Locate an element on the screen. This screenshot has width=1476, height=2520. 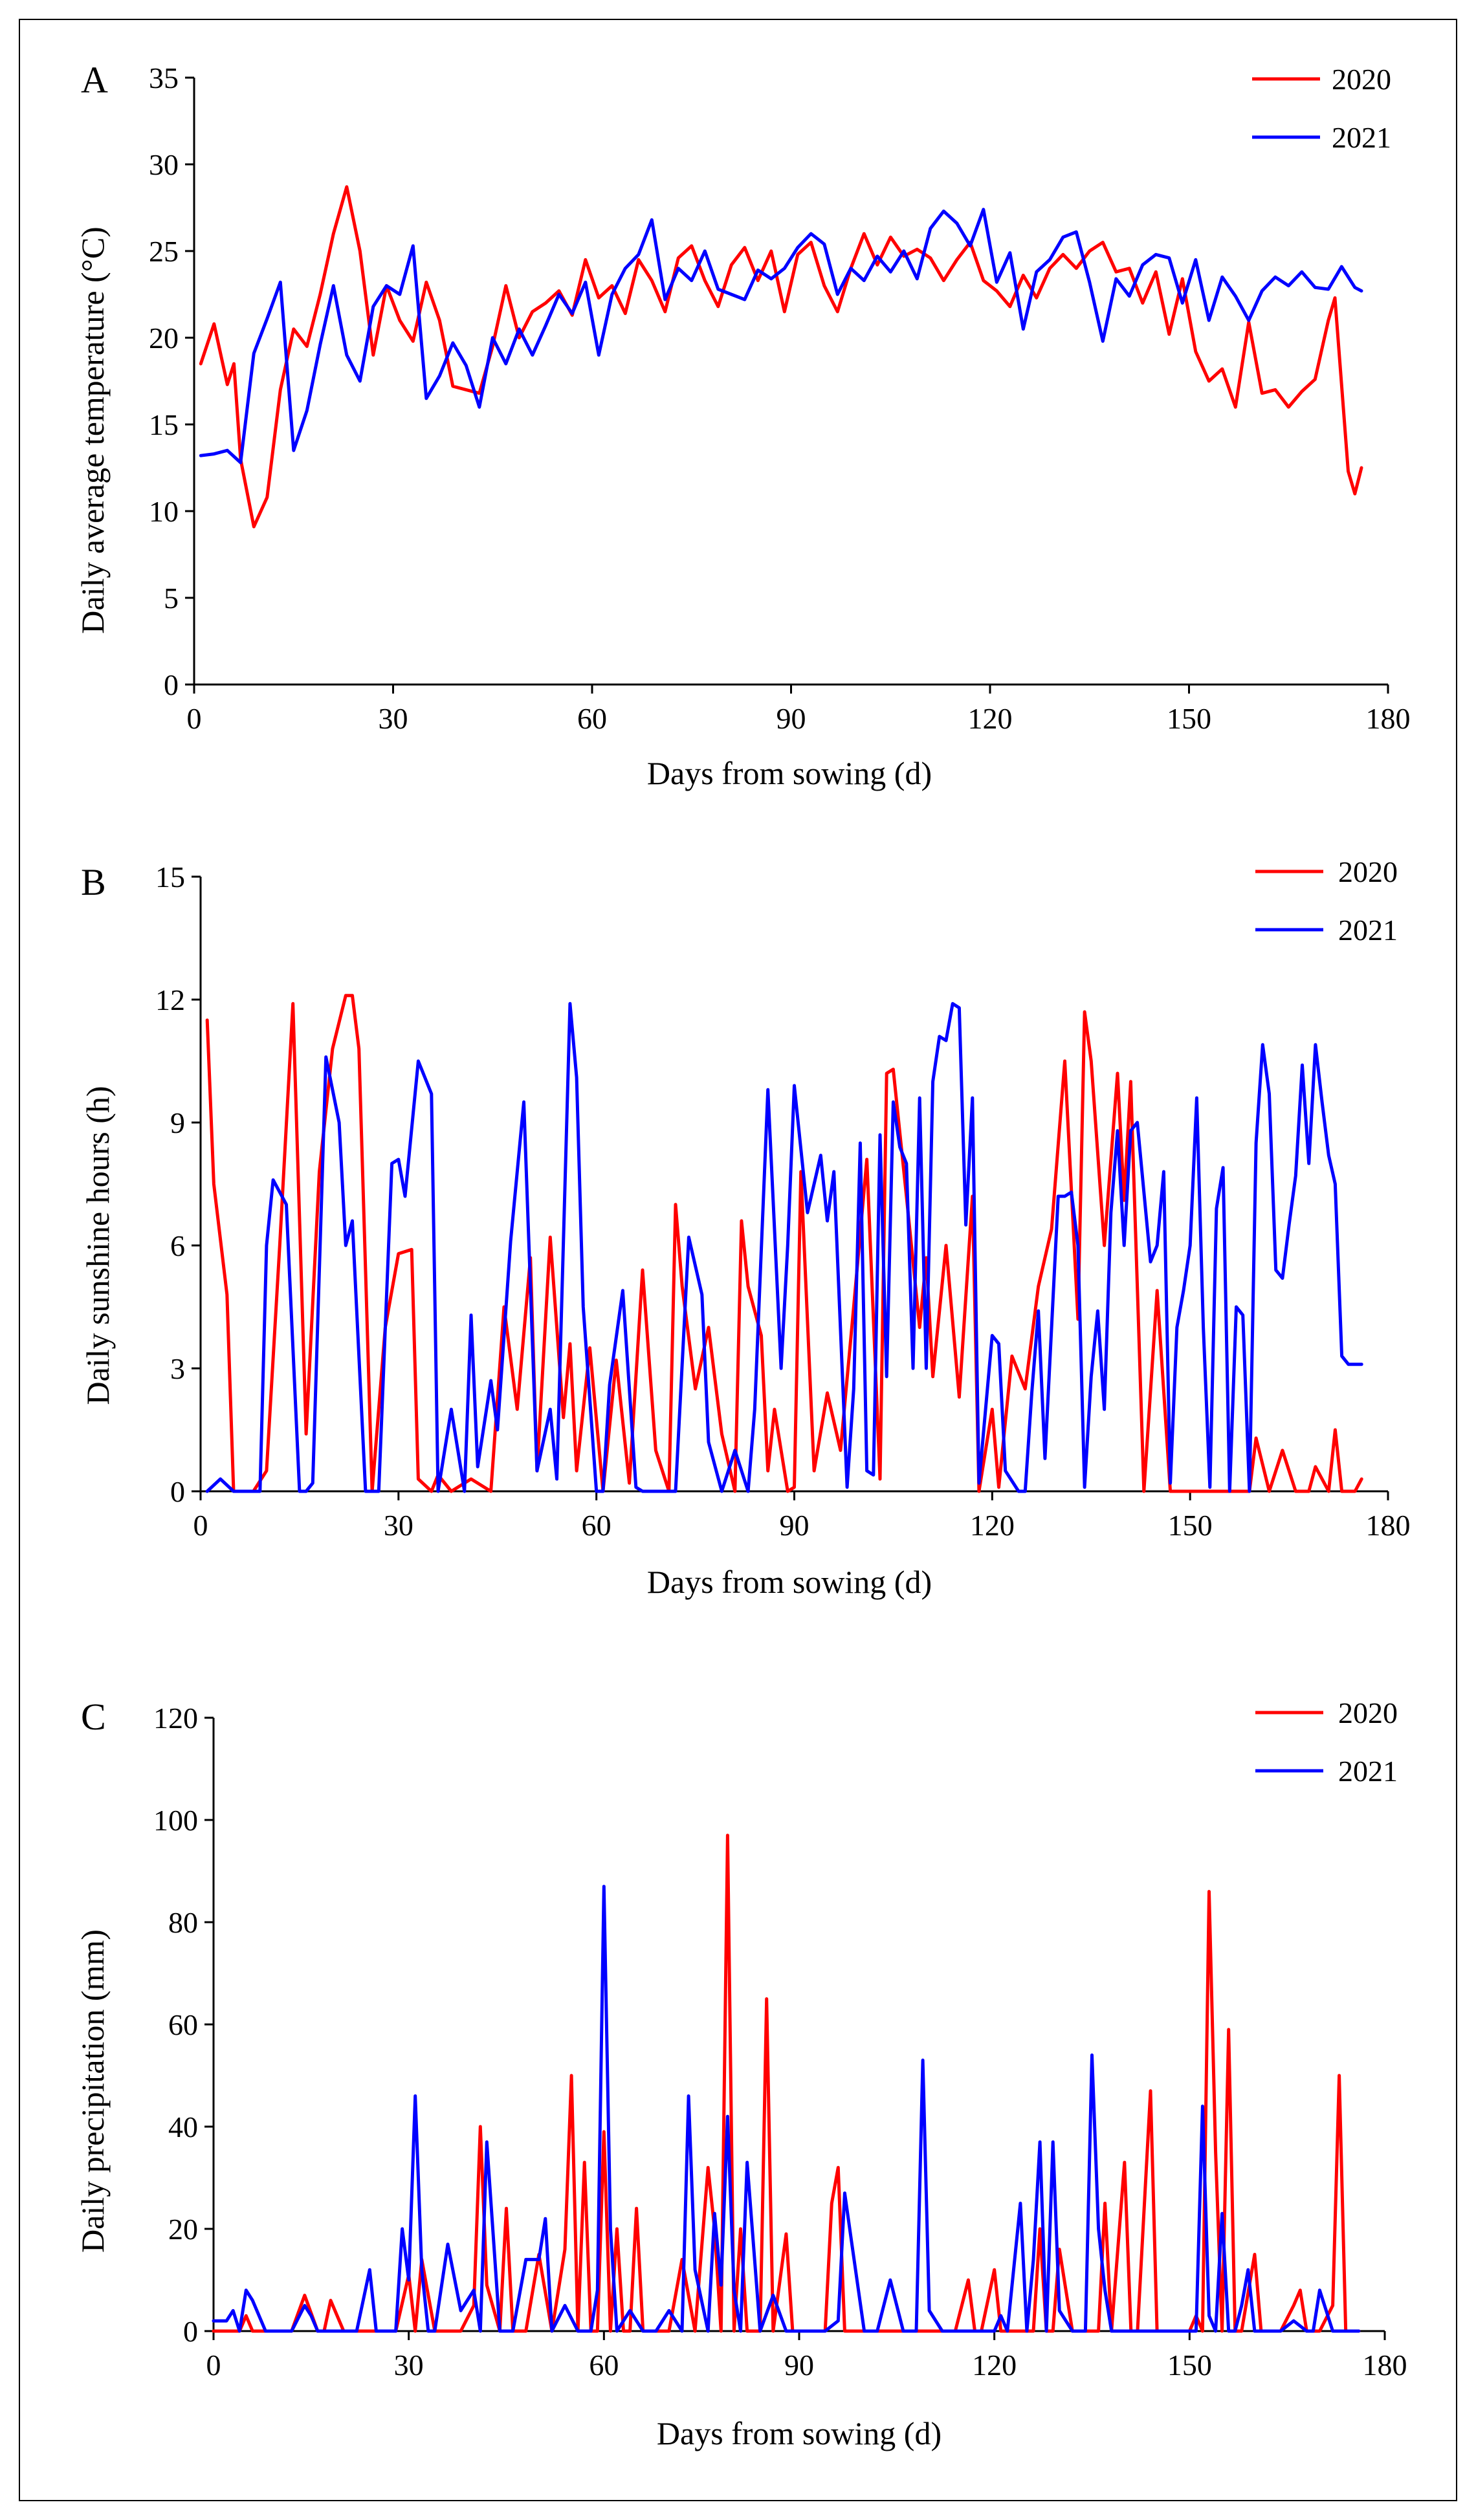
y-tick-label: 5 is located at coordinates (171, 598).